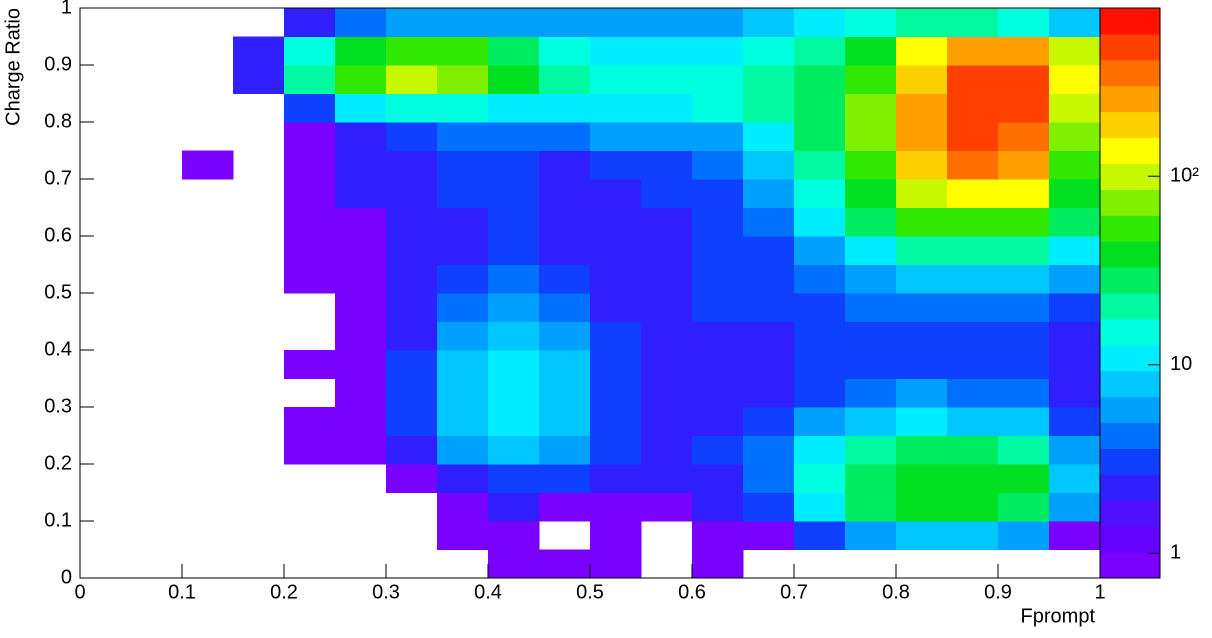  Describe the element at coordinates (58, 292) in the screenshot. I see `y-tick-label: 0.5` at that location.